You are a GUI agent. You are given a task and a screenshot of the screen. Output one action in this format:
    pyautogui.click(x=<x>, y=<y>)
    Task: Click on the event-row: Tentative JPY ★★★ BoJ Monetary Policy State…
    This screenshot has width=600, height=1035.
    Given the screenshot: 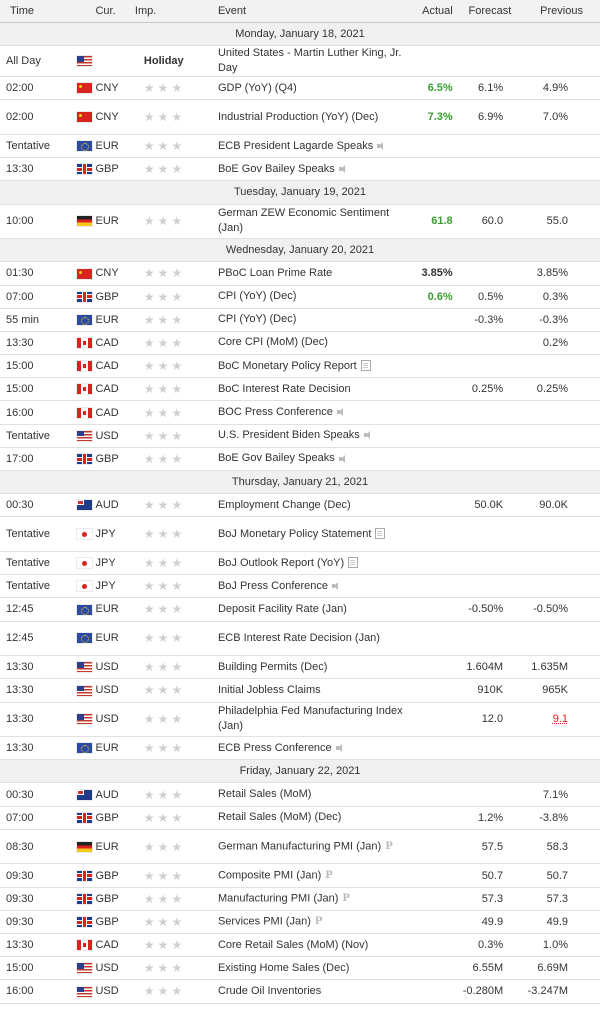 What is the action you would take?
    pyautogui.click(x=300, y=534)
    